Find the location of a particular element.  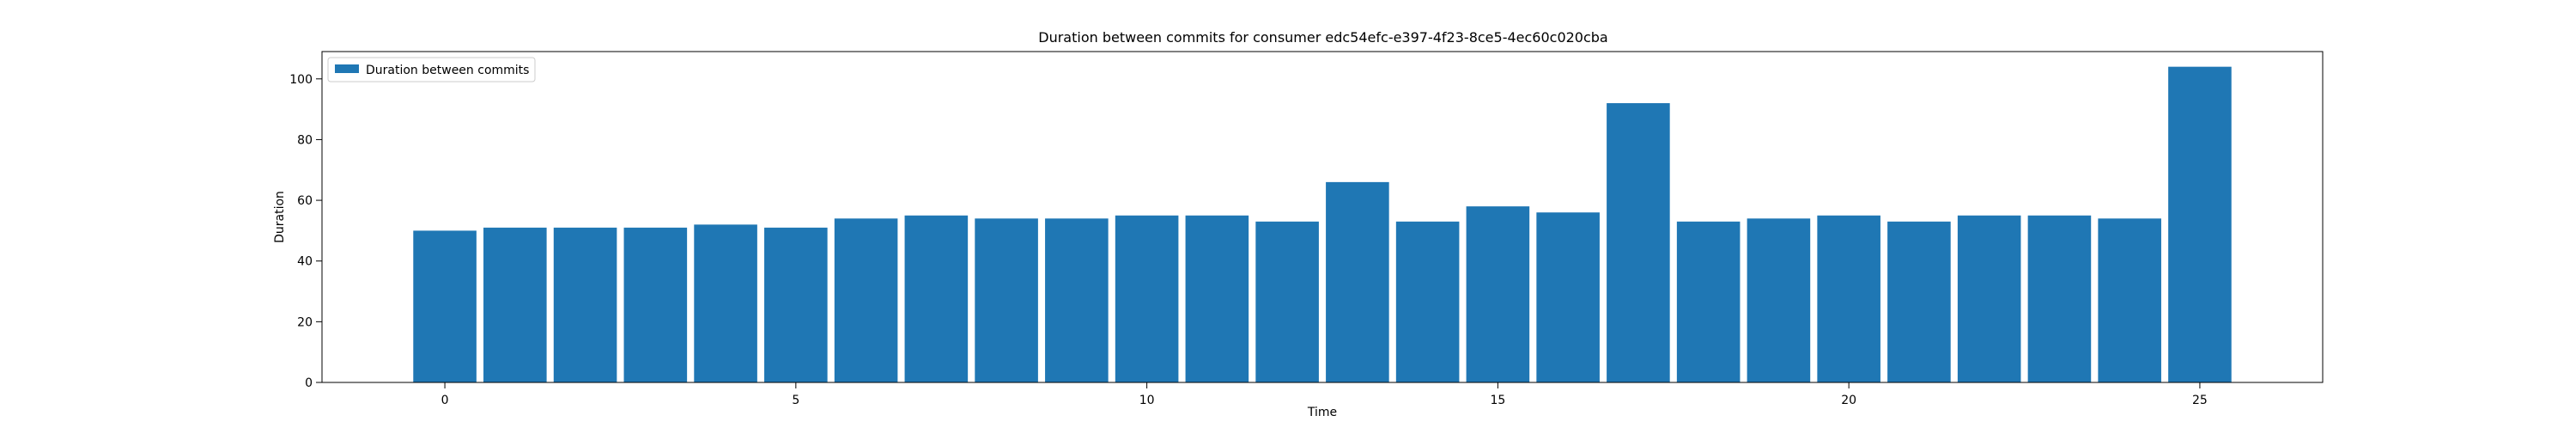

x-tick-label: 20 is located at coordinates (1849, 400).